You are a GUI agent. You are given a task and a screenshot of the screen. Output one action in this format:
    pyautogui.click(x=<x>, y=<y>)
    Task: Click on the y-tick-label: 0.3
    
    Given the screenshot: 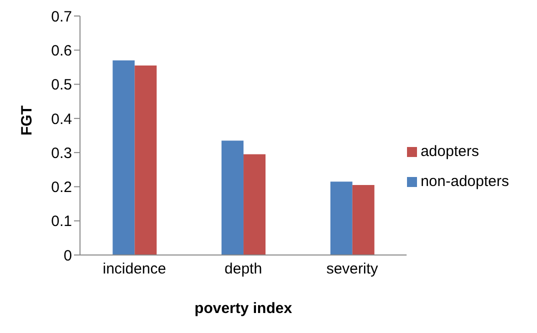 What is the action you would take?
    pyautogui.click(x=61, y=153)
    